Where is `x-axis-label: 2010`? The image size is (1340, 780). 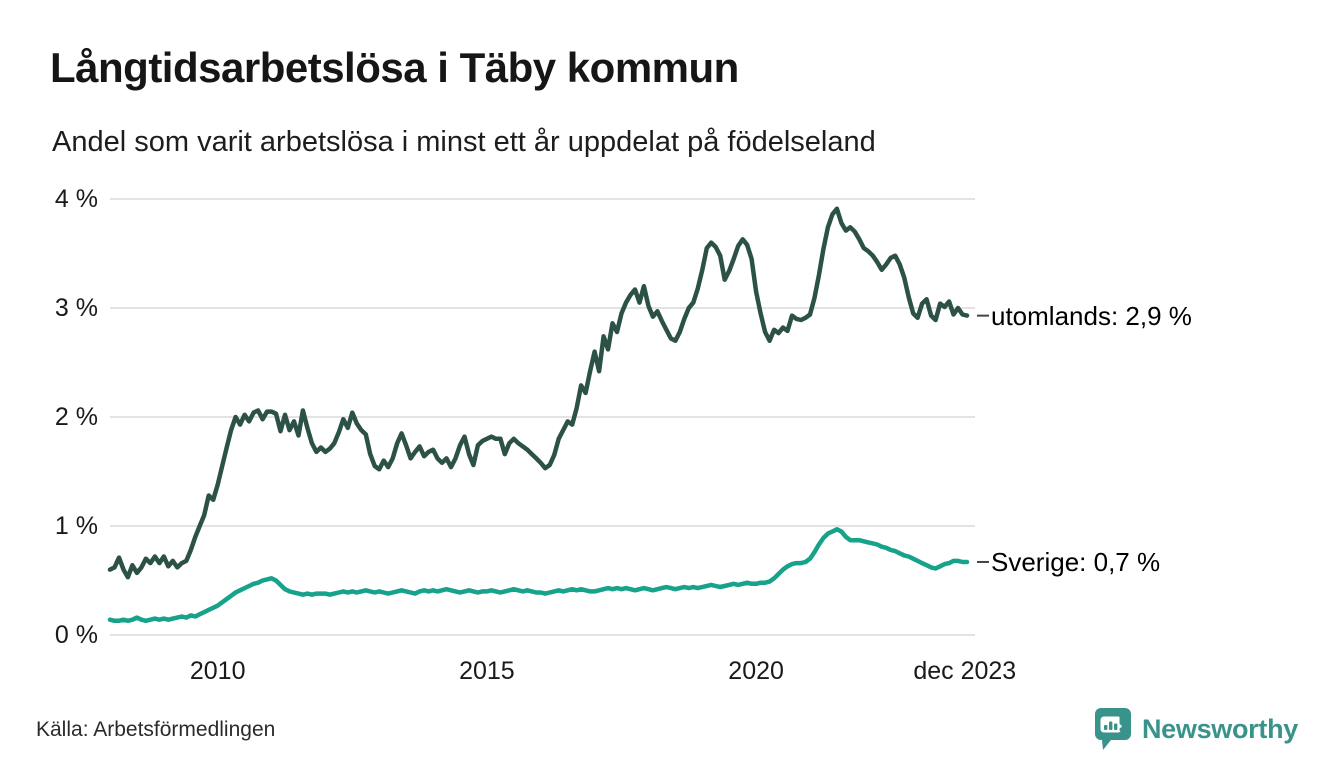
x-axis-label: 2010 is located at coordinates (217, 671).